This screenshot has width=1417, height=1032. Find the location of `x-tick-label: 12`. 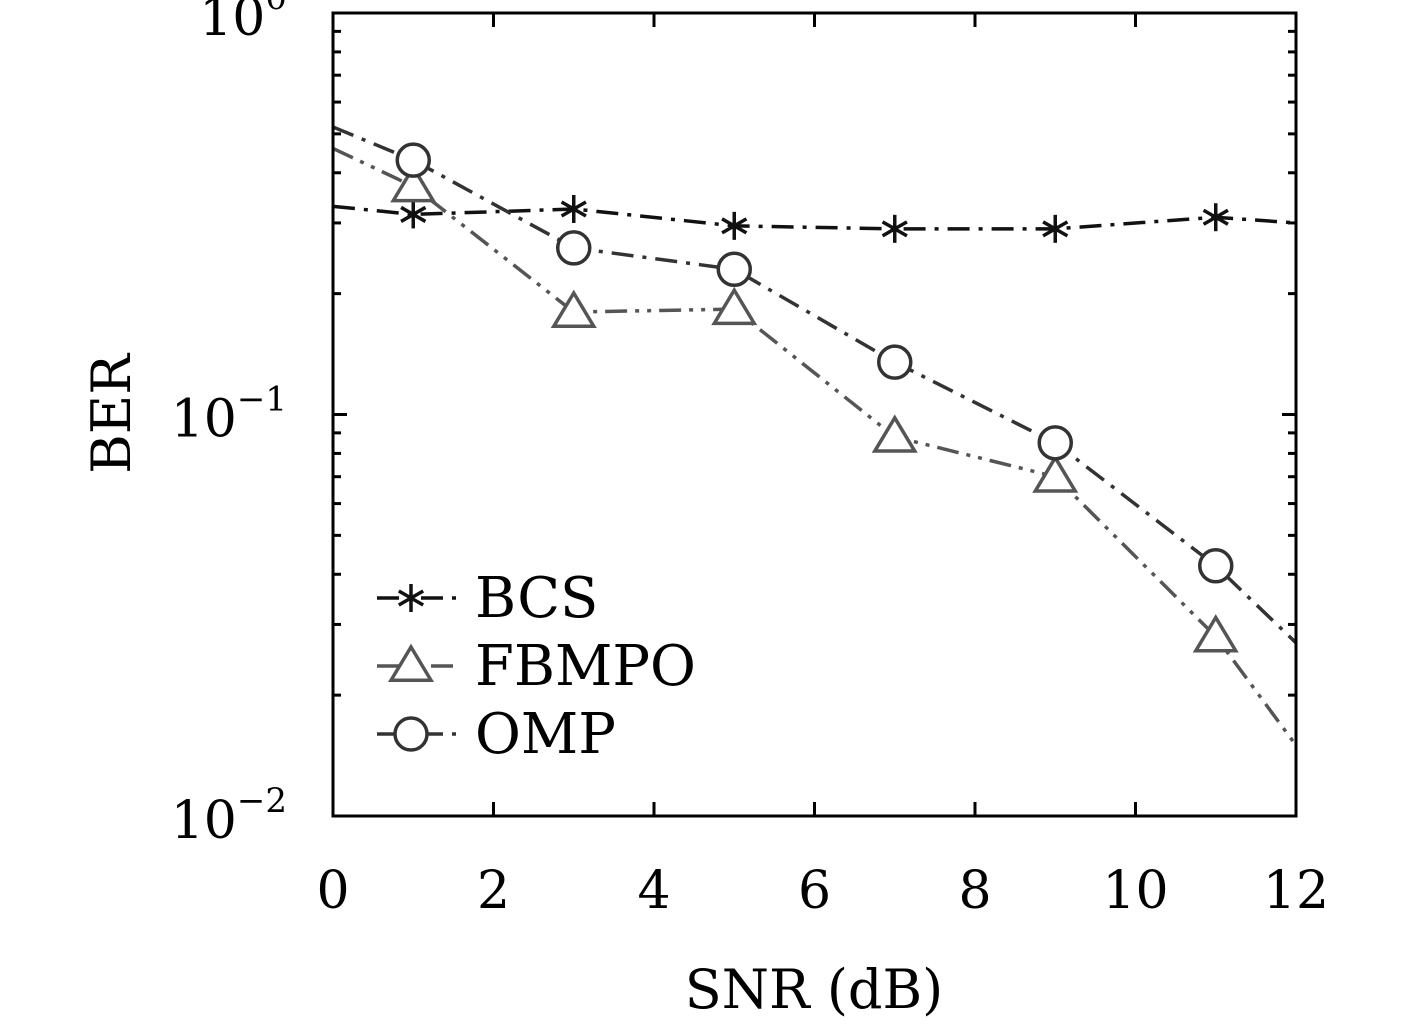

x-tick-label: 12 is located at coordinates (1296, 891).